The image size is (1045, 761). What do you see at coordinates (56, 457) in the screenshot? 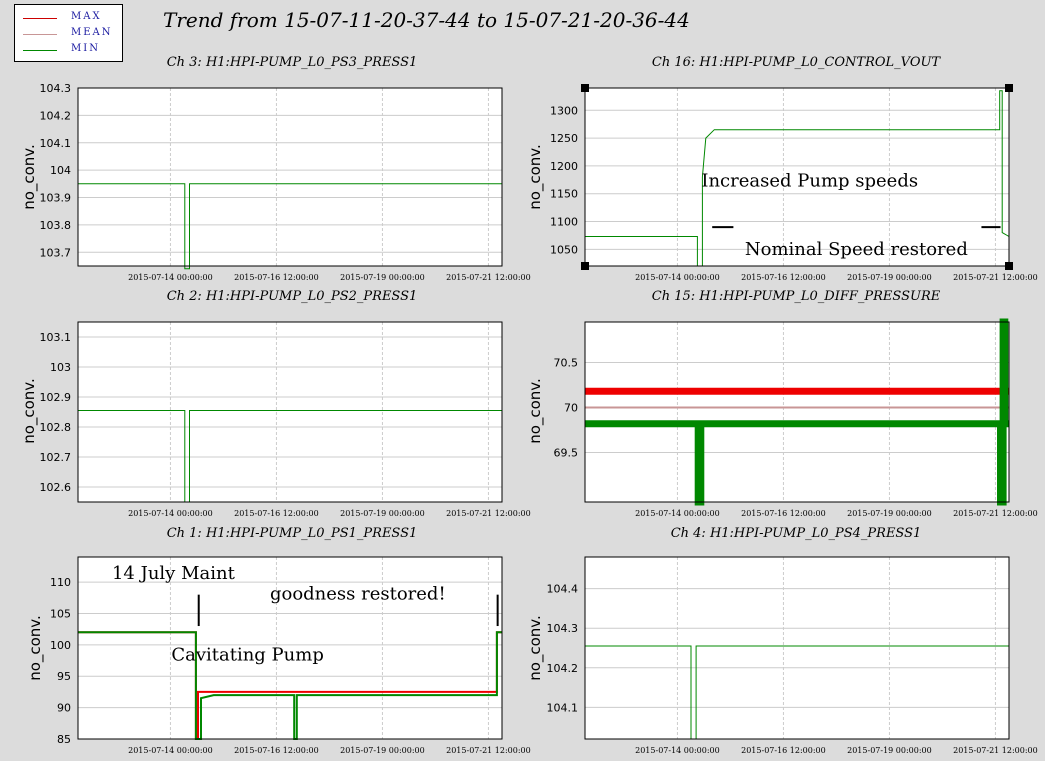
I see `y-tick-label: 102.7` at bounding box center [56, 457].